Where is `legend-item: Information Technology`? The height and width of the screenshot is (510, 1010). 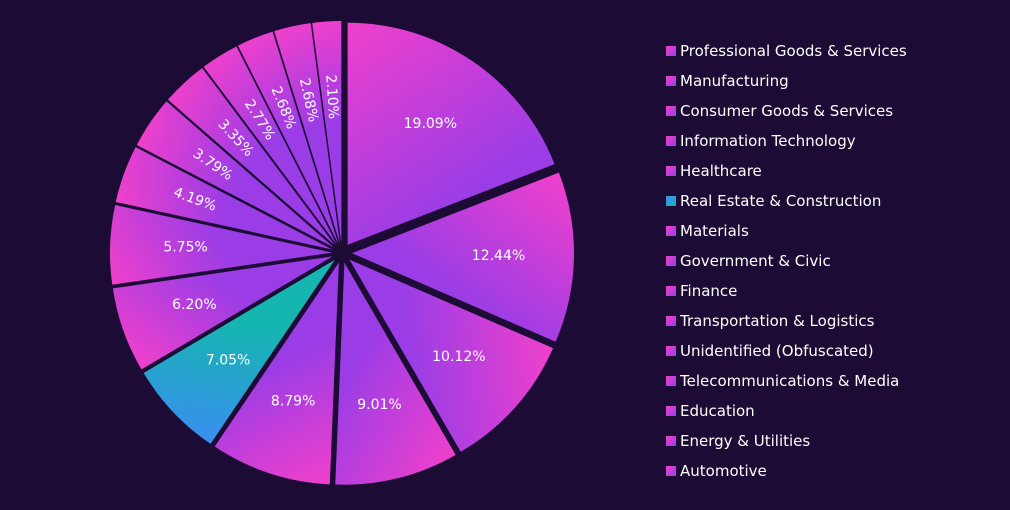
legend-item: Information Technology is located at coordinates (836, 141).